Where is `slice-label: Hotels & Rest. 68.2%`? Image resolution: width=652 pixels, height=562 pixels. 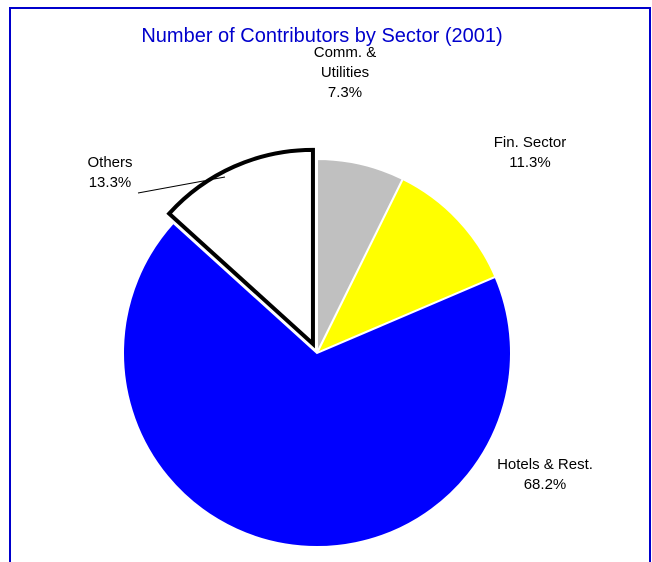 slice-label: Hotels & Rest. 68.2% is located at coordinates (545, 474).